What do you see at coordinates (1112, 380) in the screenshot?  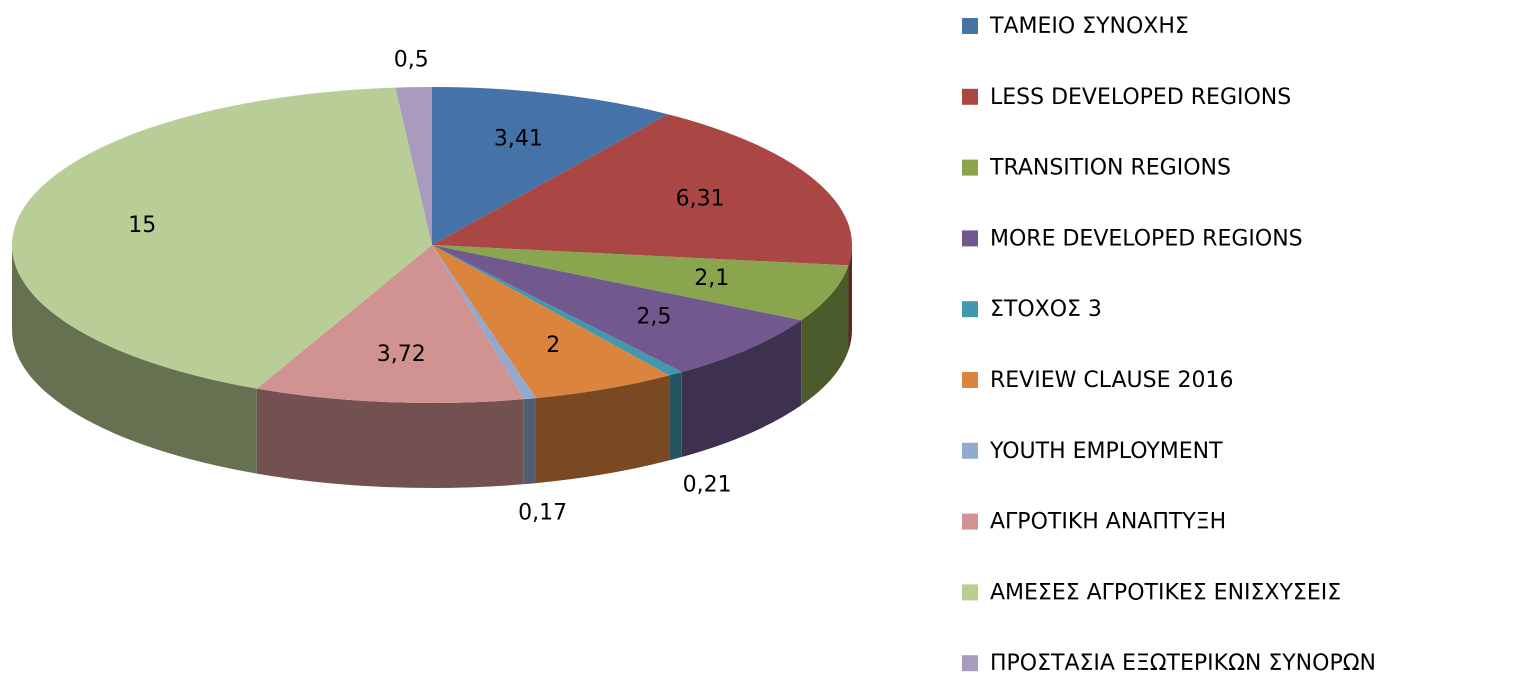 I see `legend-label: REVIEW CLAUSE 2016` at bounding box center [1112, 380].